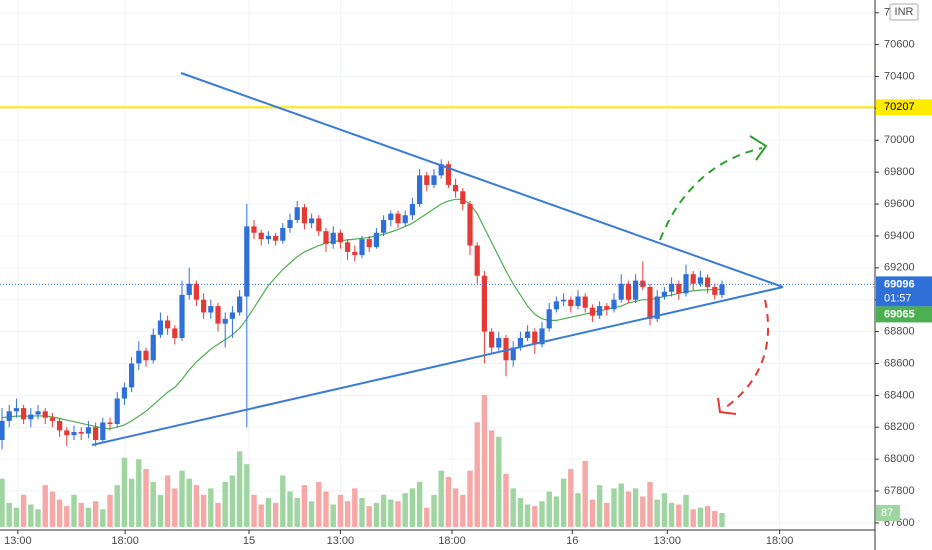 The image size is (932, 550). What do you see at coordinates (727, 406) in the screenshot?
I see `arrow-down-head` at bounding box center [727, 406].